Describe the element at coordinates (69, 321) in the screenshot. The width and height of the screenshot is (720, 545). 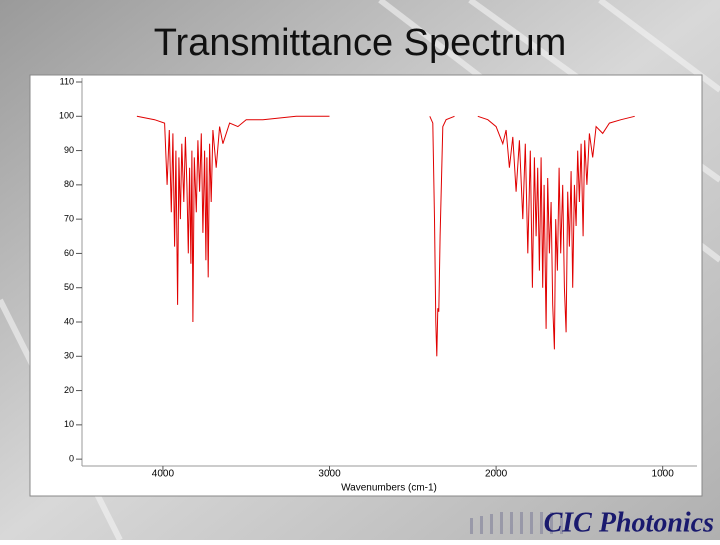
I see `y-tick-label: 40` at that location.